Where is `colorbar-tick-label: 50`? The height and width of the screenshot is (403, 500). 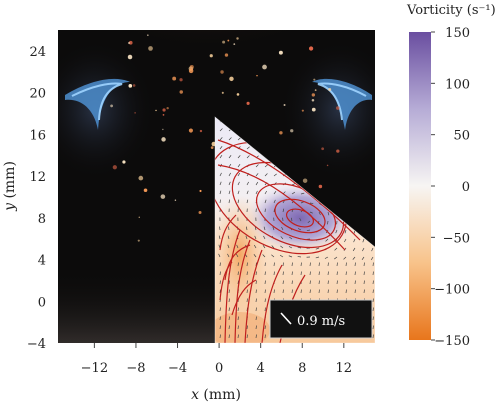
colorbar-tick-label: 50 is located at coordinates (461, 136).